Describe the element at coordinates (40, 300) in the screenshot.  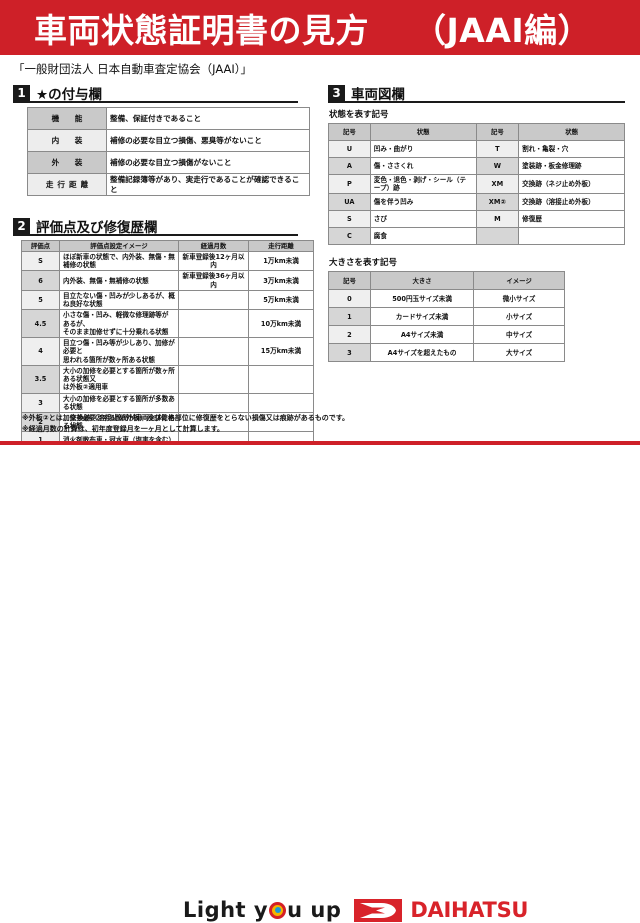
I see `evaluation-score: 5` at that location.